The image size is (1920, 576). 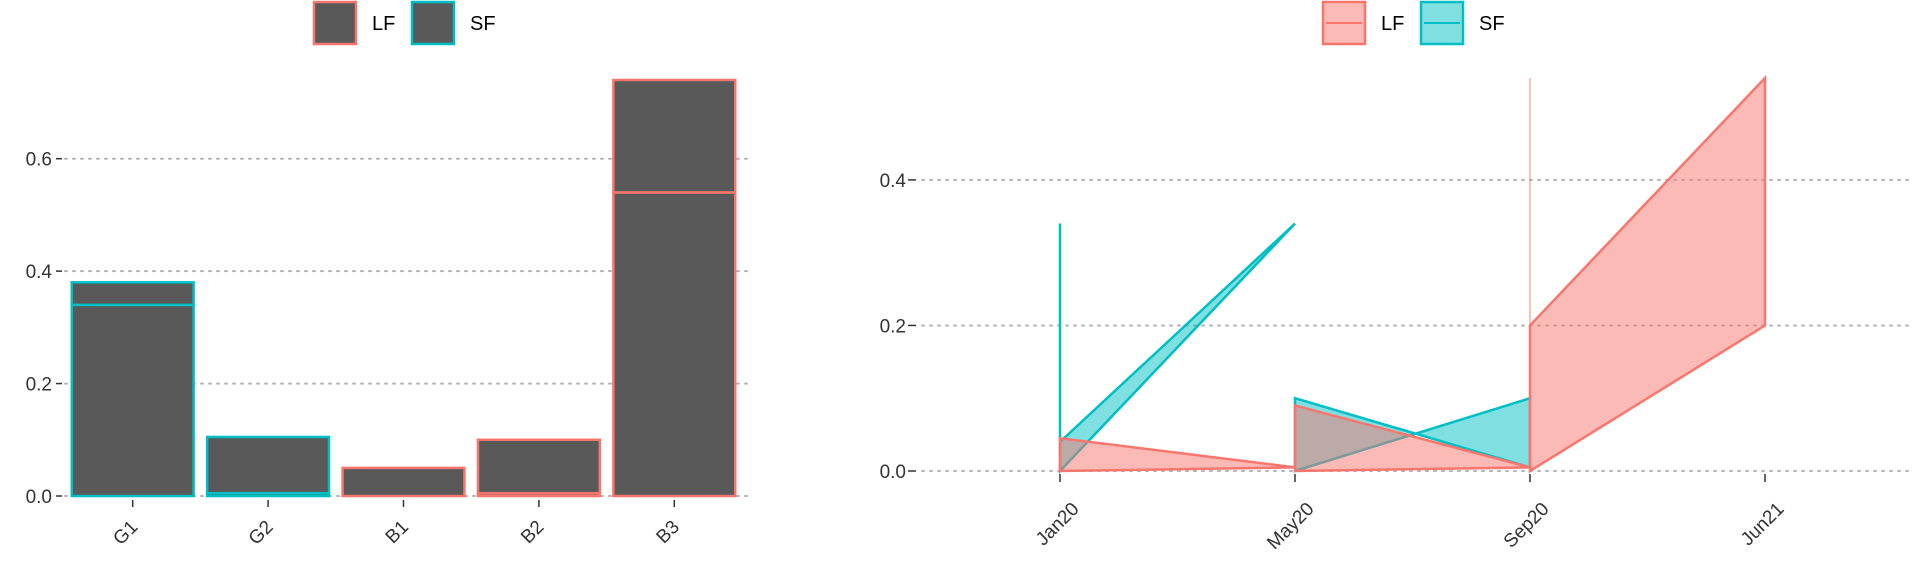 I want to click on legend-key-sf, so click(x=433, y=23).